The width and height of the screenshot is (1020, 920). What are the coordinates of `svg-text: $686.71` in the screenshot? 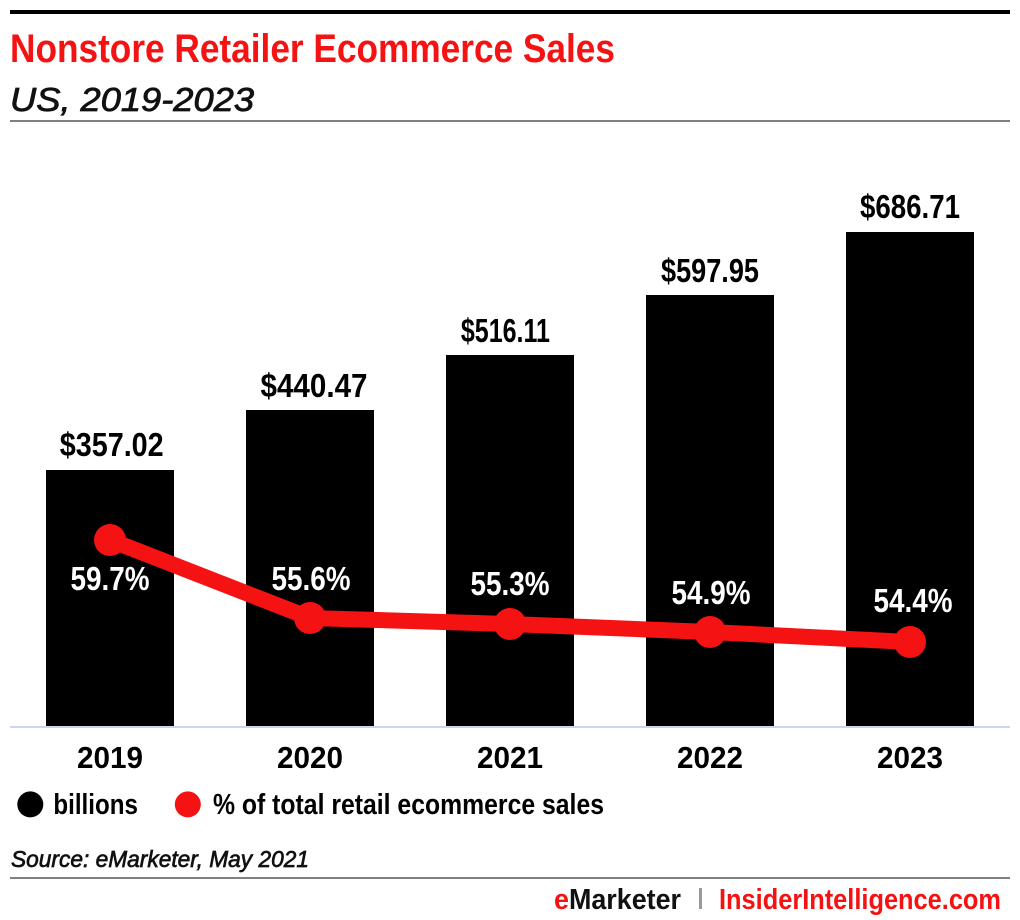 It's located at (910, 206).